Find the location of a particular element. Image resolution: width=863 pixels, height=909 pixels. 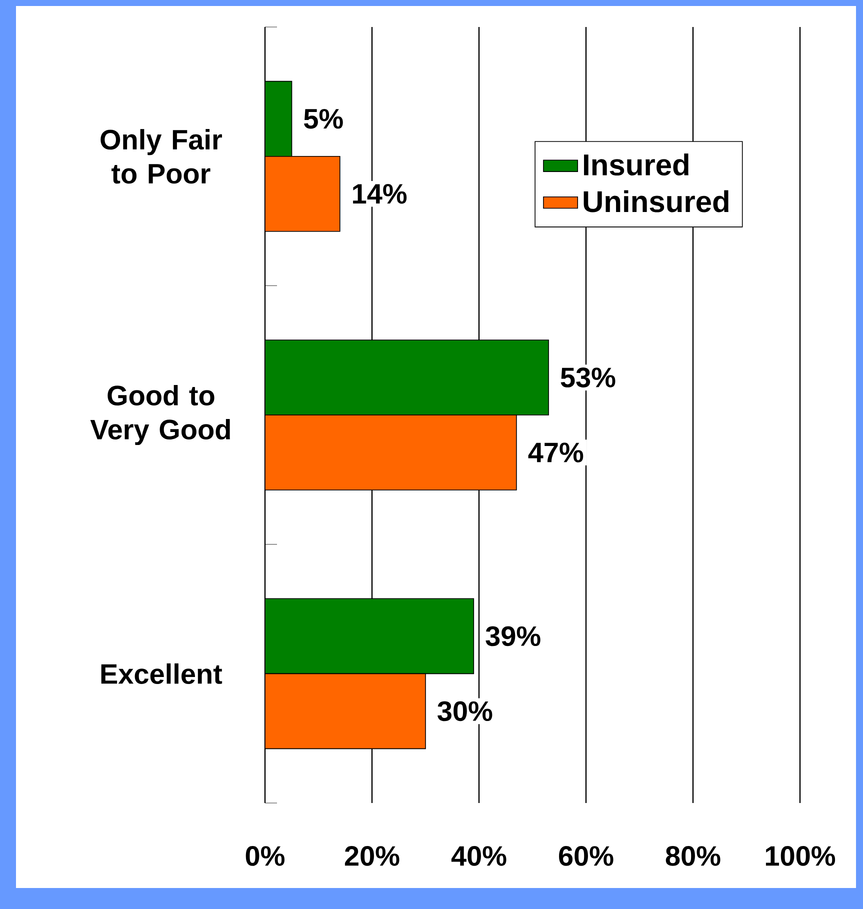

x-tick-label: 40% is located at coordinates (478, 856).